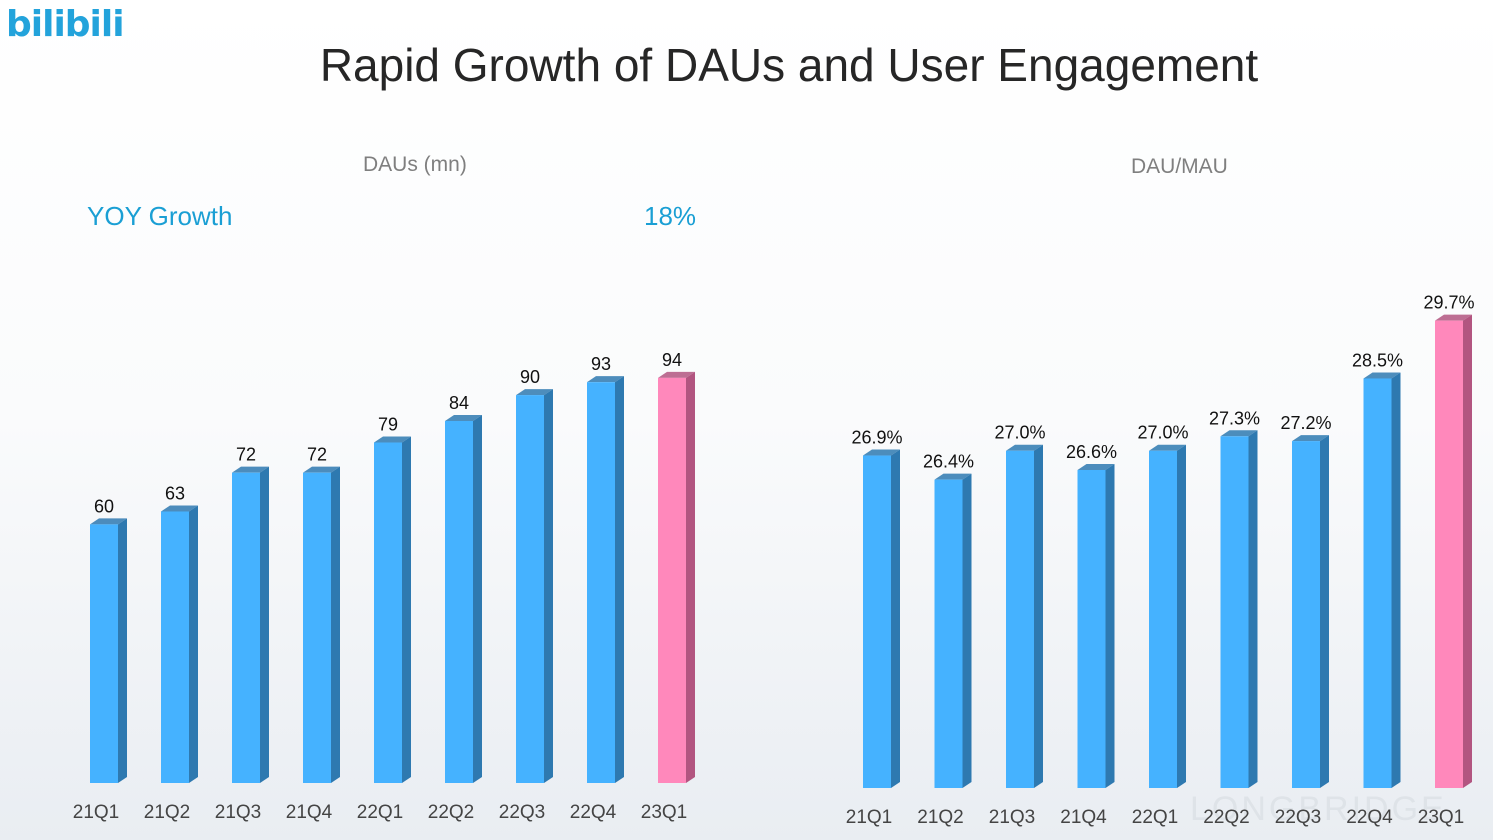  What do you see at coordinates (670, 216) in the screenshot?
I see `yoy-growth-value: 18%` at bounding box center [670, 216].